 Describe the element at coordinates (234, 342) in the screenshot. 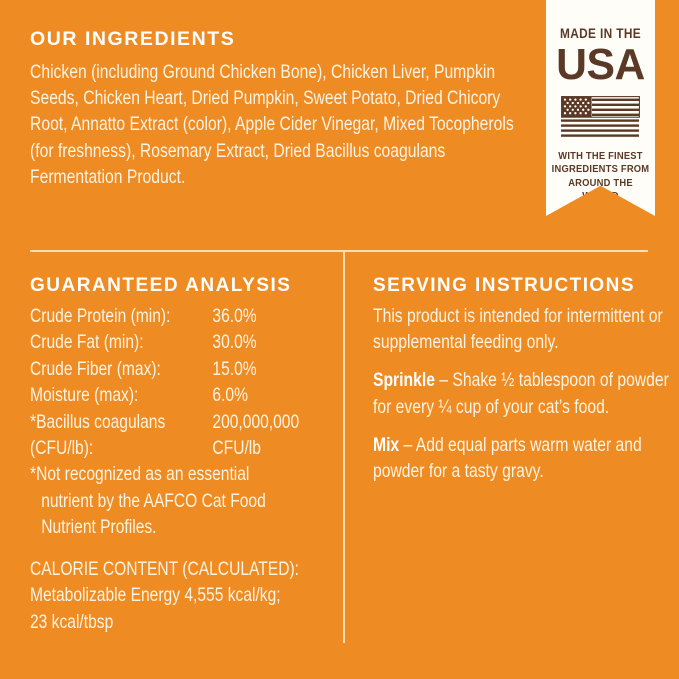

I see `analysis-value: 30.0%` at that location.